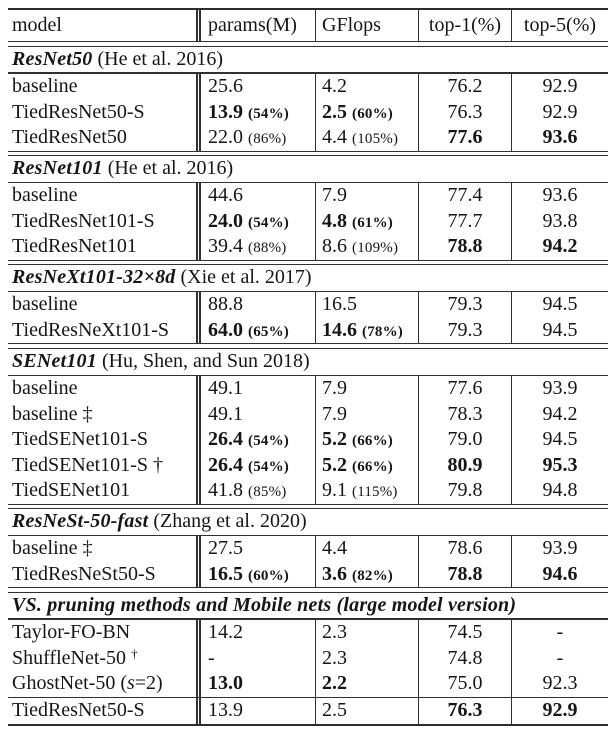  I want to click on gflops-cell-value: 16.5, so click(339, 304).